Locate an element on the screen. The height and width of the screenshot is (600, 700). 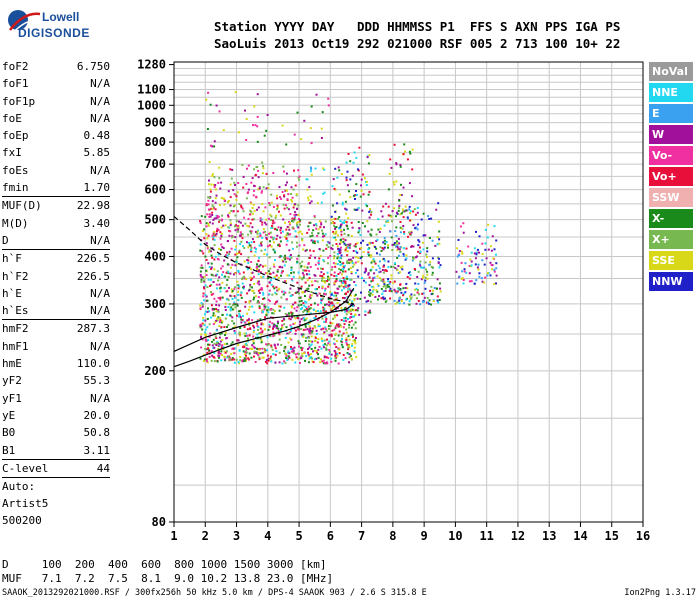
parameter-name: MUF(D) is located at coordinates (22, 206).